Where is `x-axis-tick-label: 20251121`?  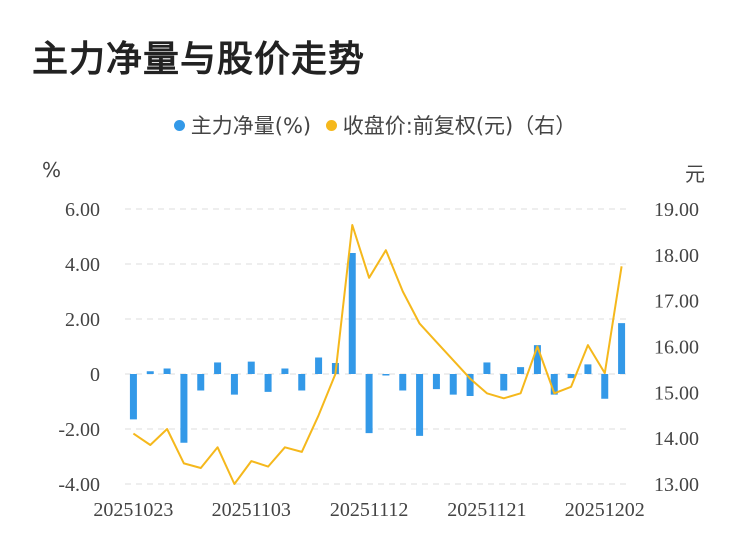 x-axis-tick-label: 20251121 is located at coordinates (486, 510).